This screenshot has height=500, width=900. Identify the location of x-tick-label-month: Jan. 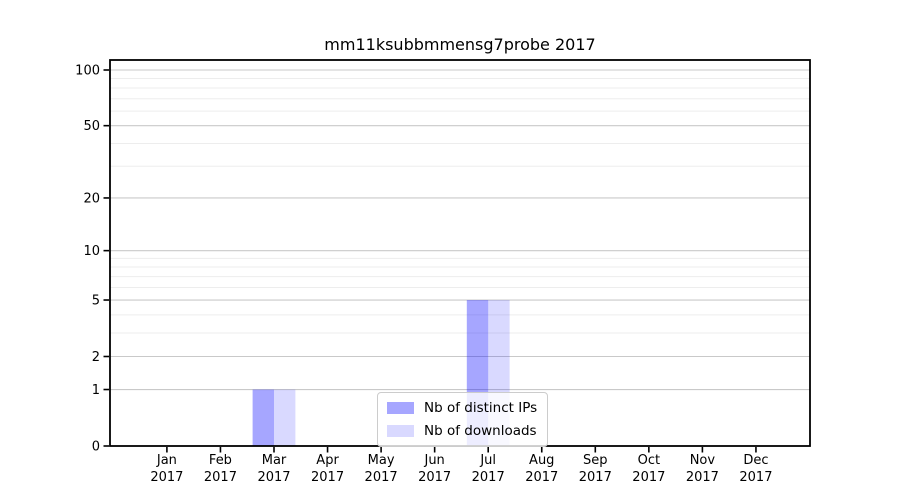
(166, 460).